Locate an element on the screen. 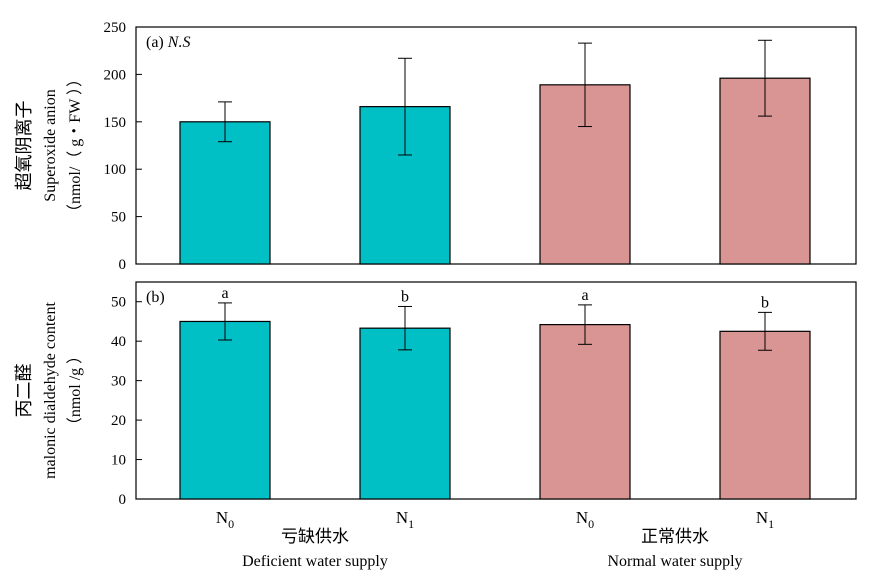 This screenshot has height=583, width=886. y-axis-label: 超氧阴离子 is located at coordinates (24, 146).